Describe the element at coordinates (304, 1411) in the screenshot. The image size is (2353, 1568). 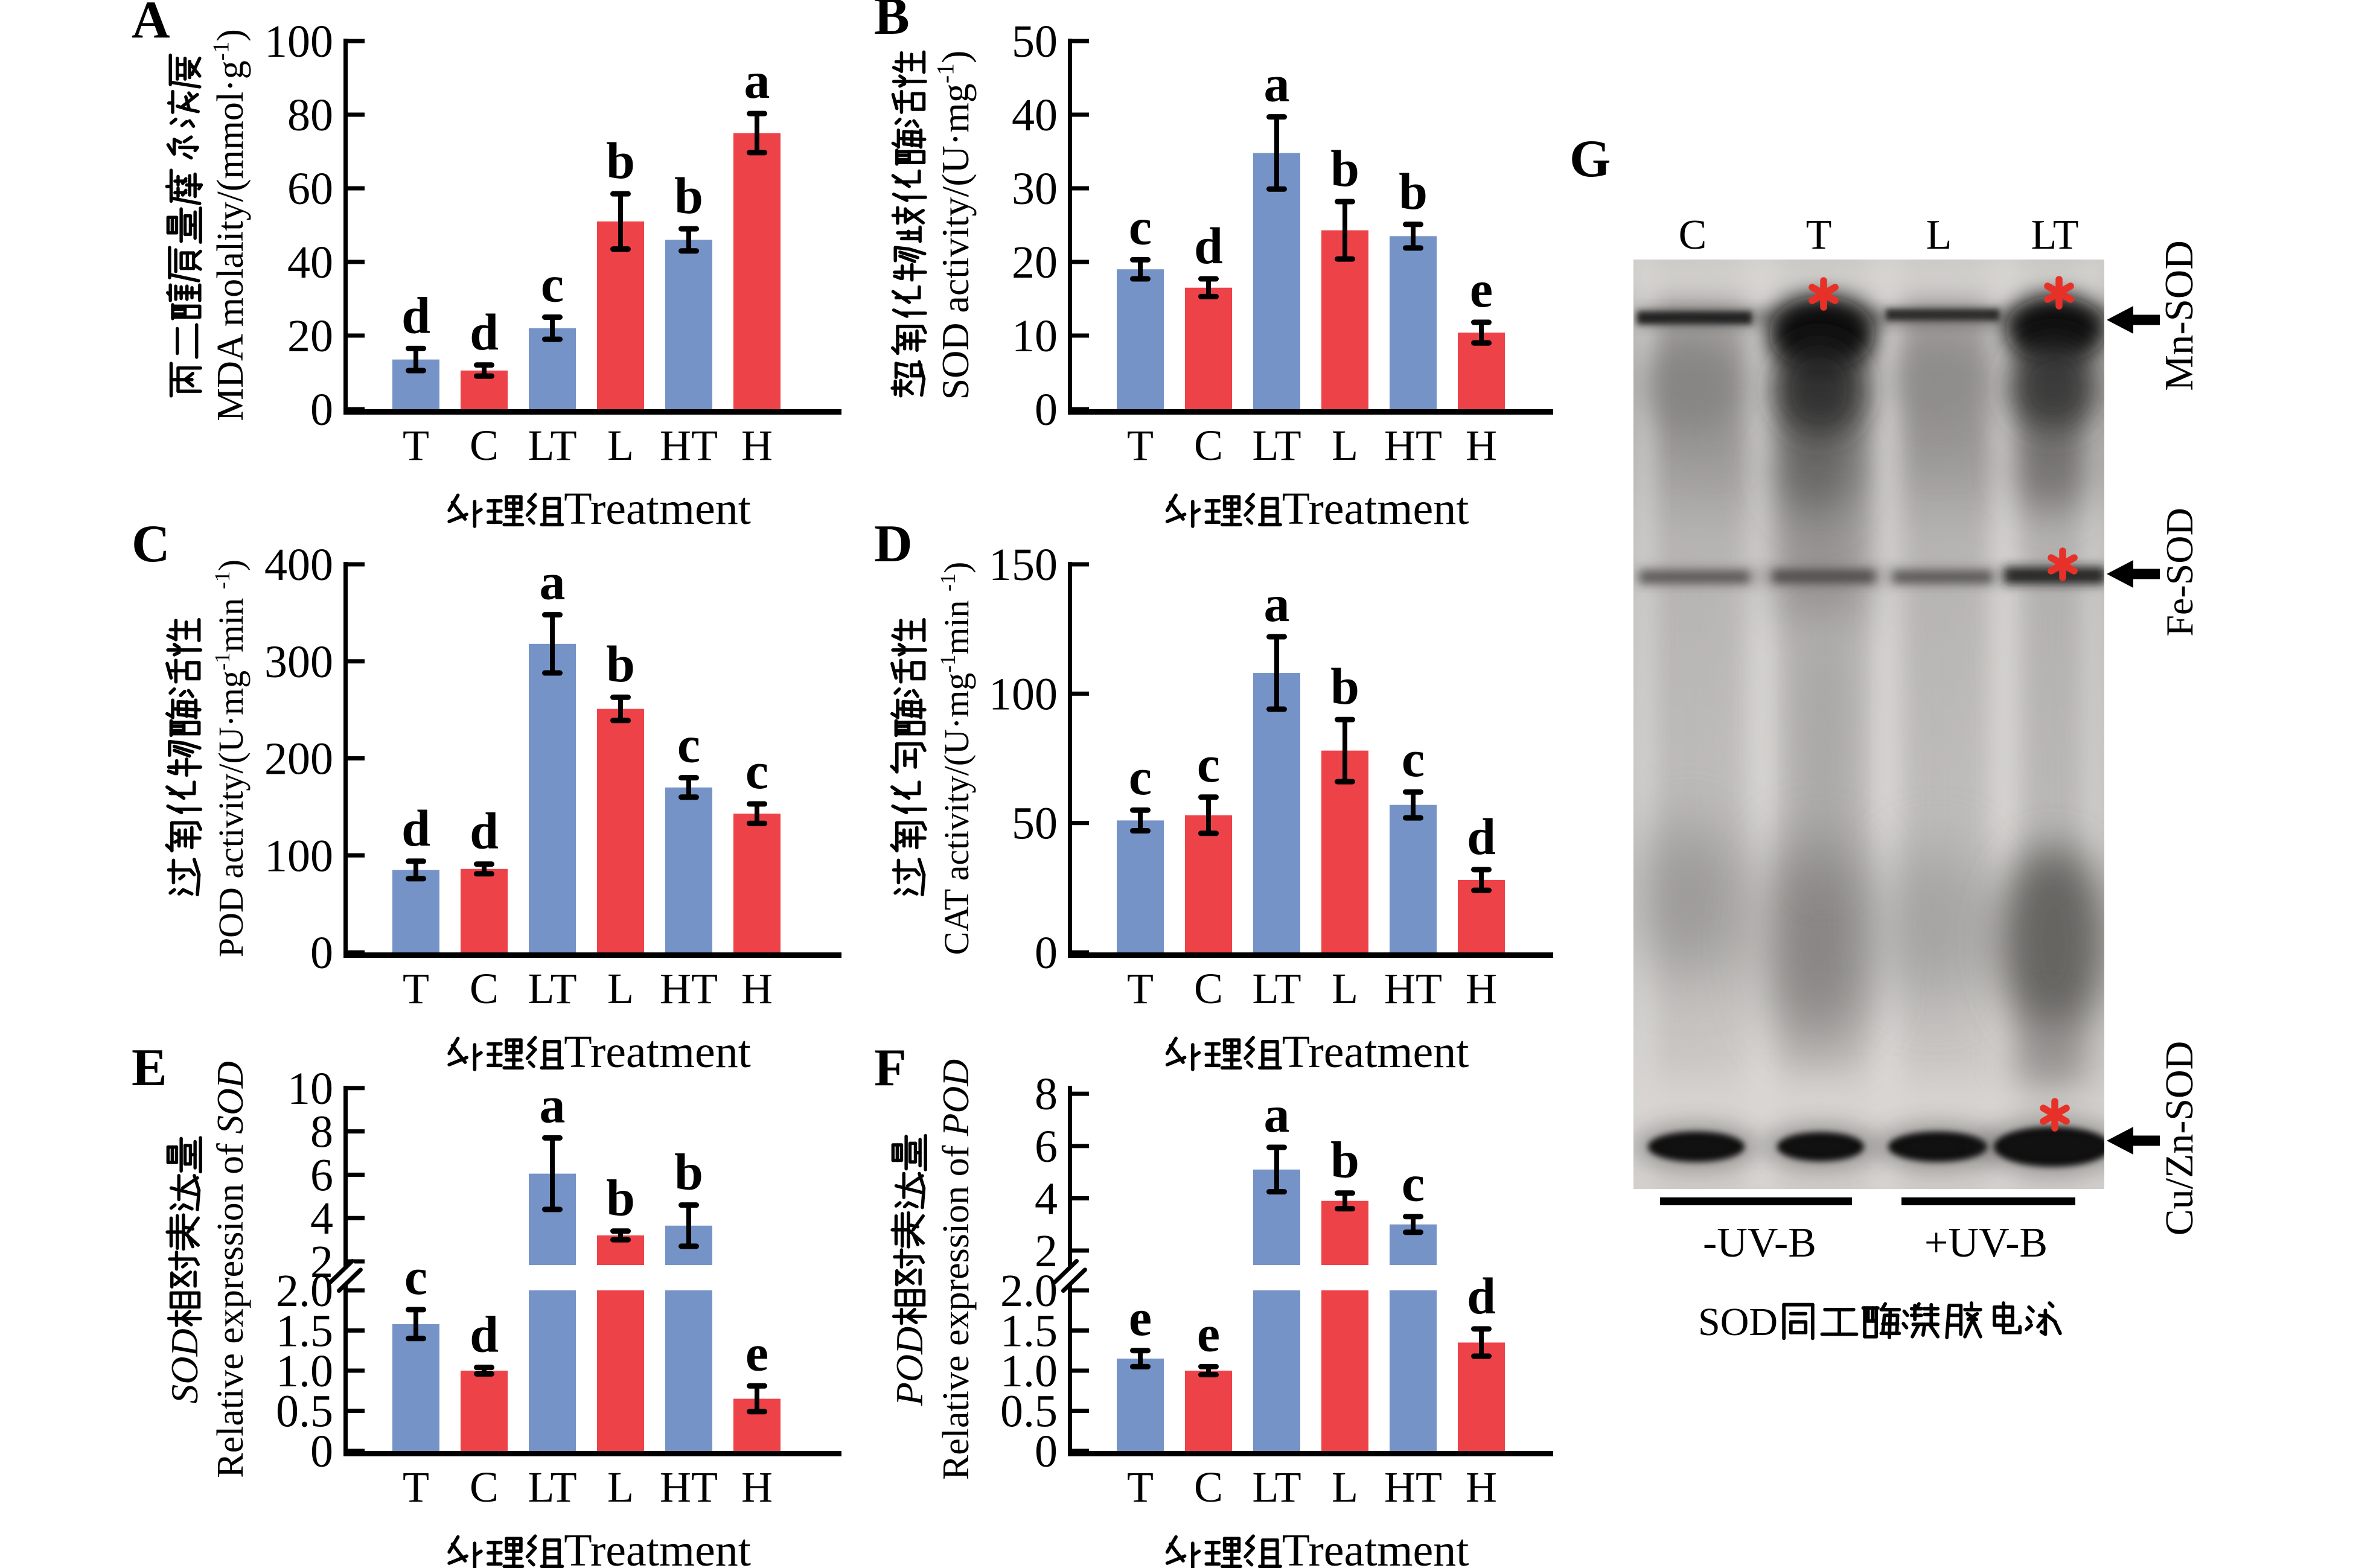
I see `svg-text: 0.5` at that location.